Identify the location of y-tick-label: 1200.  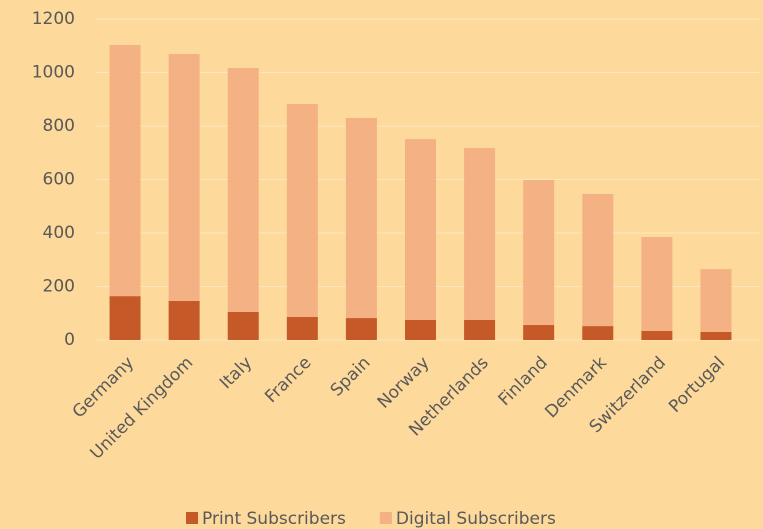
(53, 19).